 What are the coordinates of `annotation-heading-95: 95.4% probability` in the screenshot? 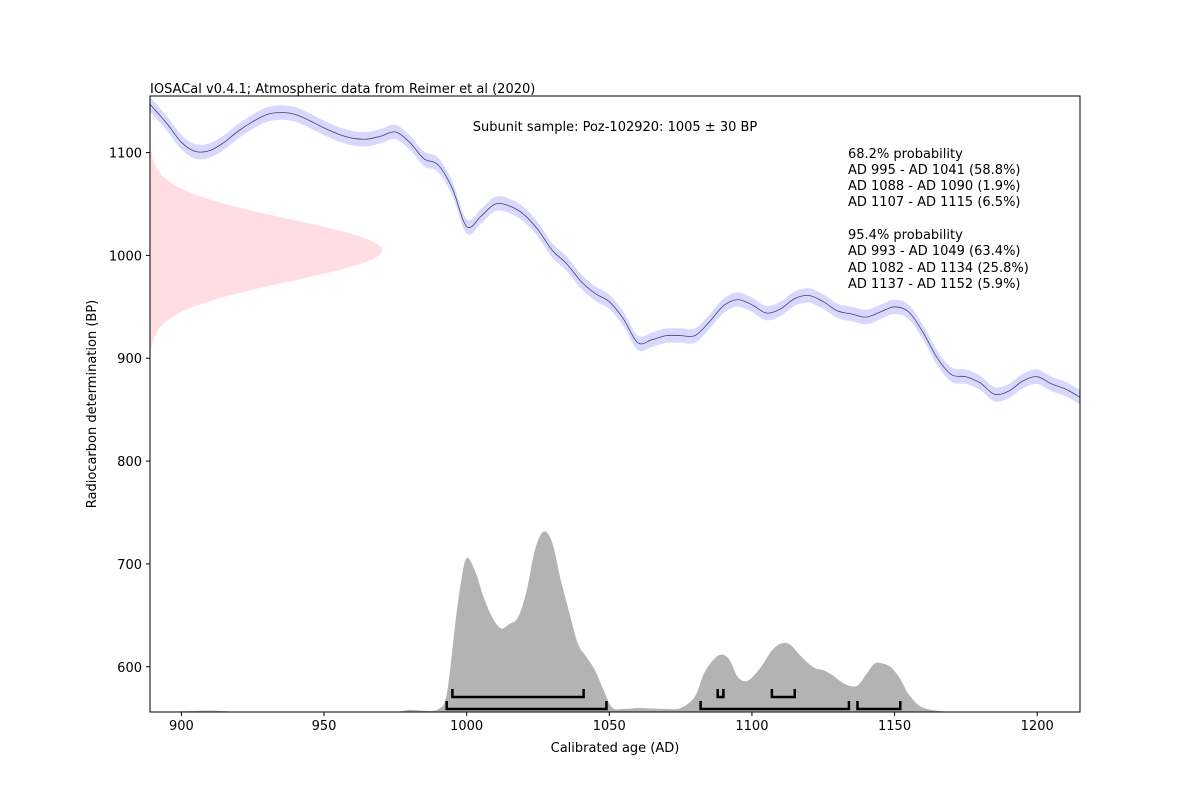 It's located at (905, 235).